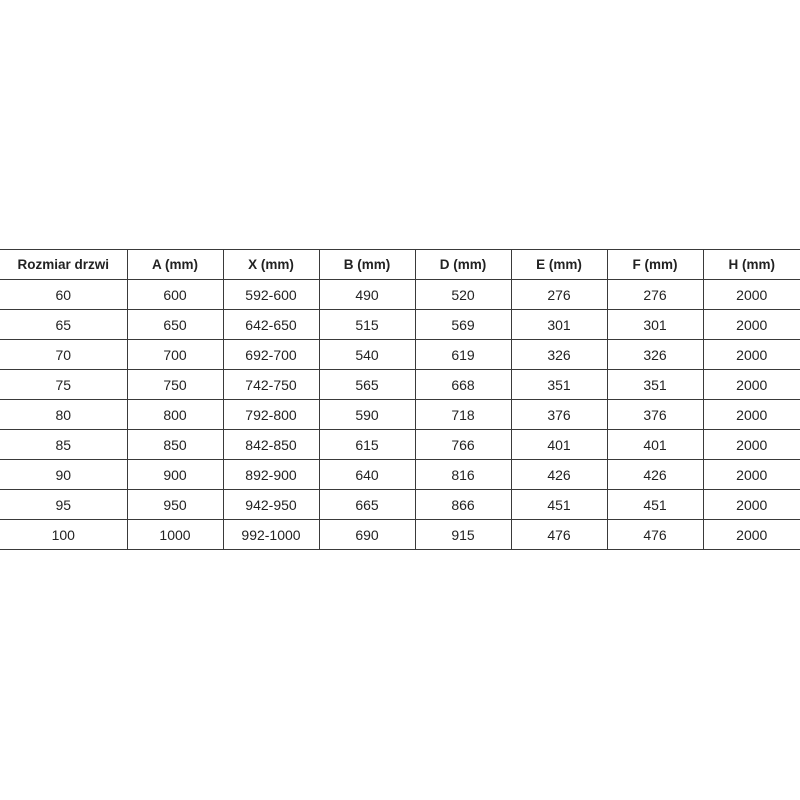 The width and height of the screenshot is (800, 800). What do you see at coordinates (463, 534) in the screenshot?
I see `table-cell: 915` at bounding box center [463, 534].